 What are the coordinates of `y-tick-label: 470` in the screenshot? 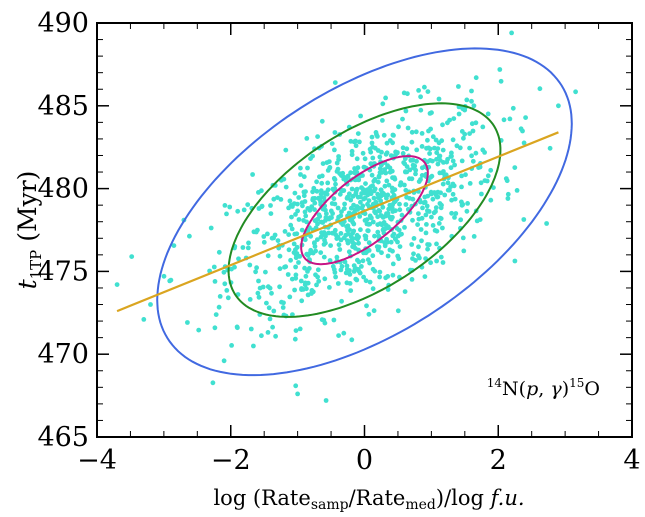 It's located at (63, 354).